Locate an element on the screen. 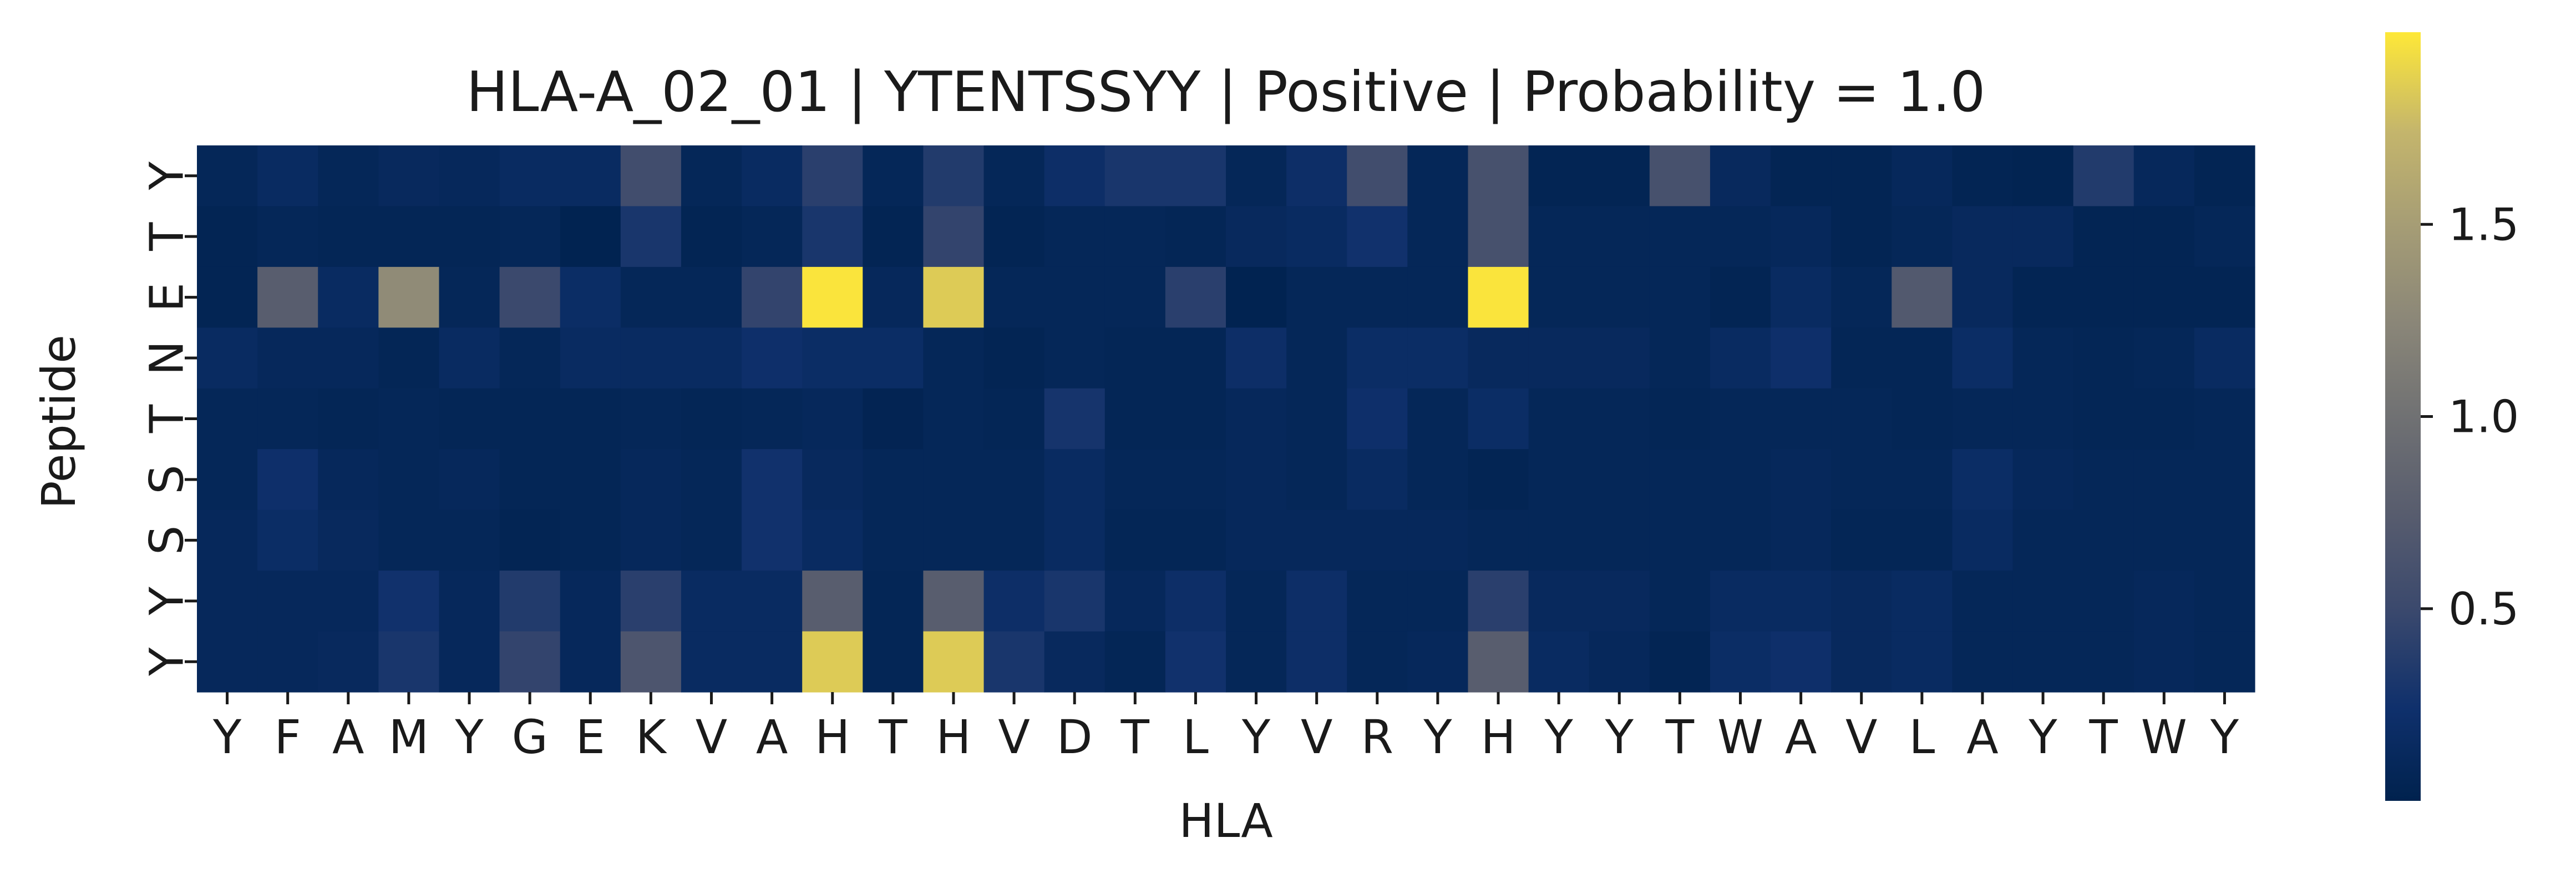  x-tick-label: W is located at coordinates (2164, 737).